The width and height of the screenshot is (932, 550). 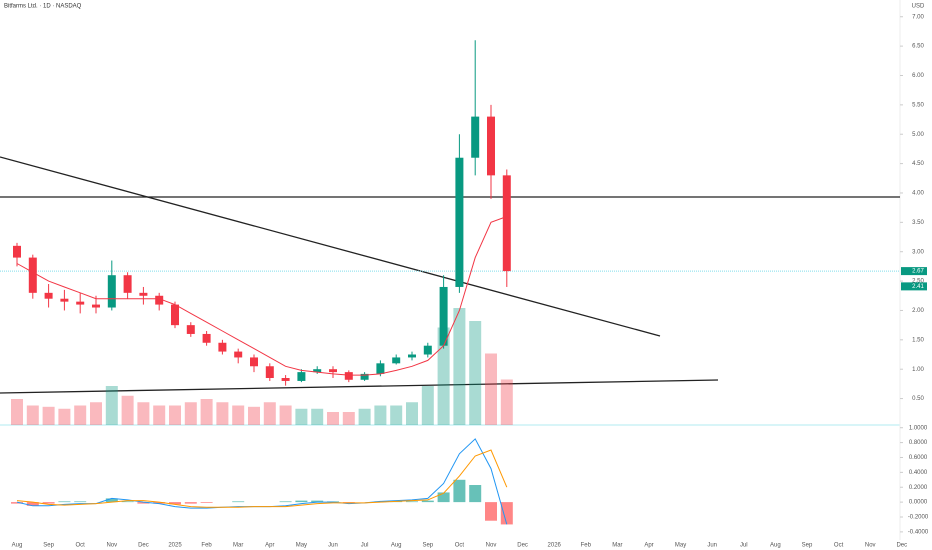 What do you see at coordinates (918, 287) in the screenshot?
I see `price-tag-label: 2.41` at bounding box center [918, 287].